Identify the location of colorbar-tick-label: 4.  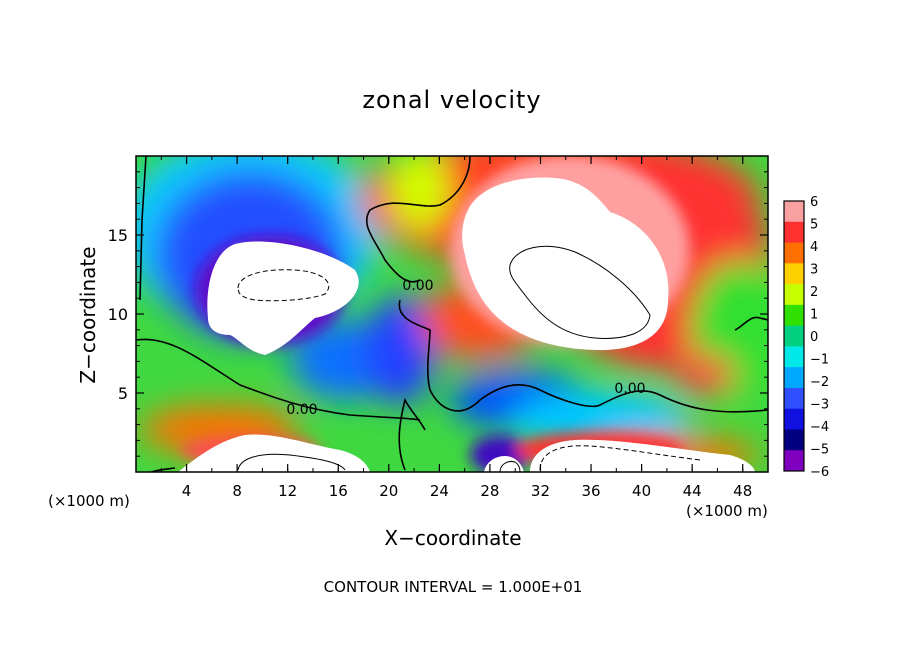
(814, 247).